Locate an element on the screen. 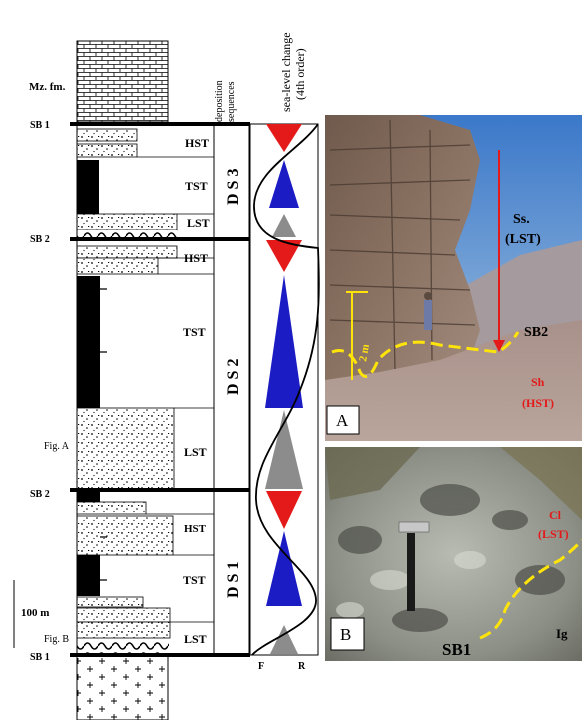  mesozoic-formation-unit is located at coordinates (122, 81).